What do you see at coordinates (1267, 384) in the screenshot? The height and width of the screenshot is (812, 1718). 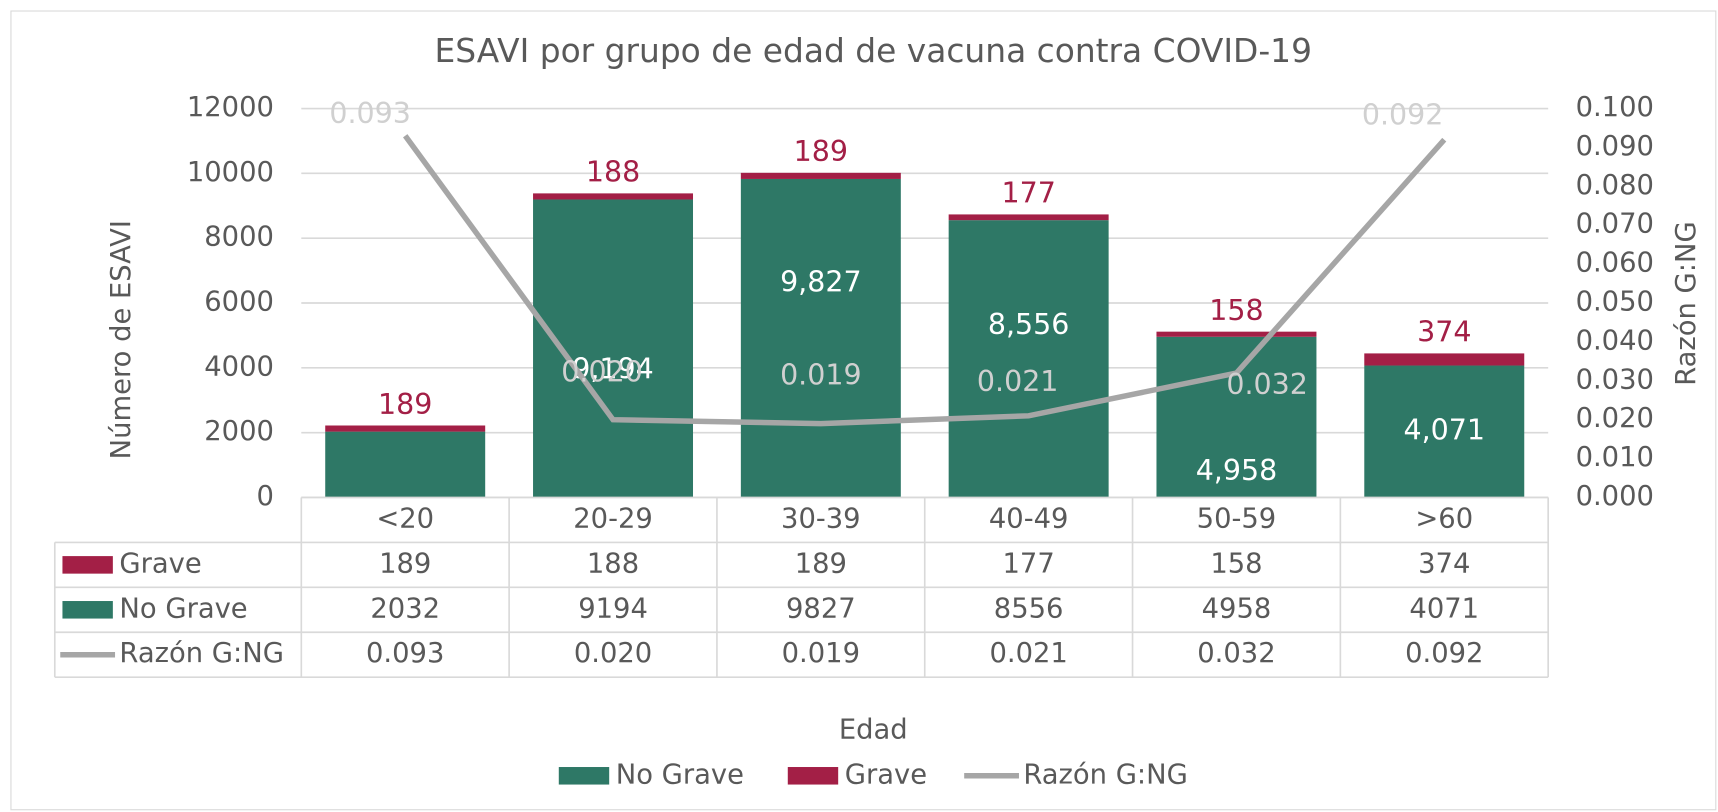 I see `line-label: 0.032` at bounding box center [1267, 384].